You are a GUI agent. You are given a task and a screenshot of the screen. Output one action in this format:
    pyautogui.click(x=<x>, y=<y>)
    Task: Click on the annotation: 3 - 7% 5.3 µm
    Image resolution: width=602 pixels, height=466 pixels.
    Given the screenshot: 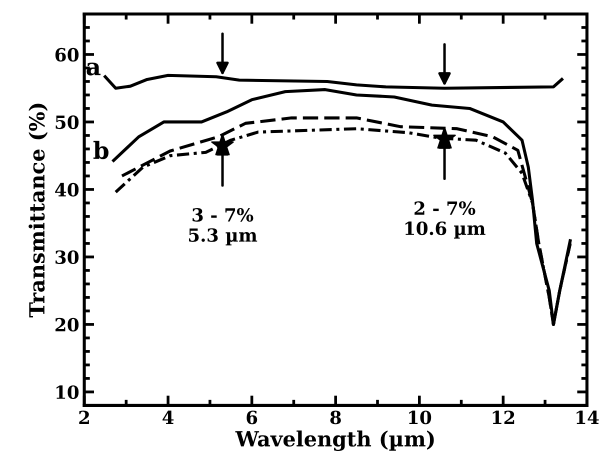 What is the action you would take?
    pyautogui.click(x=223, y=227)
    